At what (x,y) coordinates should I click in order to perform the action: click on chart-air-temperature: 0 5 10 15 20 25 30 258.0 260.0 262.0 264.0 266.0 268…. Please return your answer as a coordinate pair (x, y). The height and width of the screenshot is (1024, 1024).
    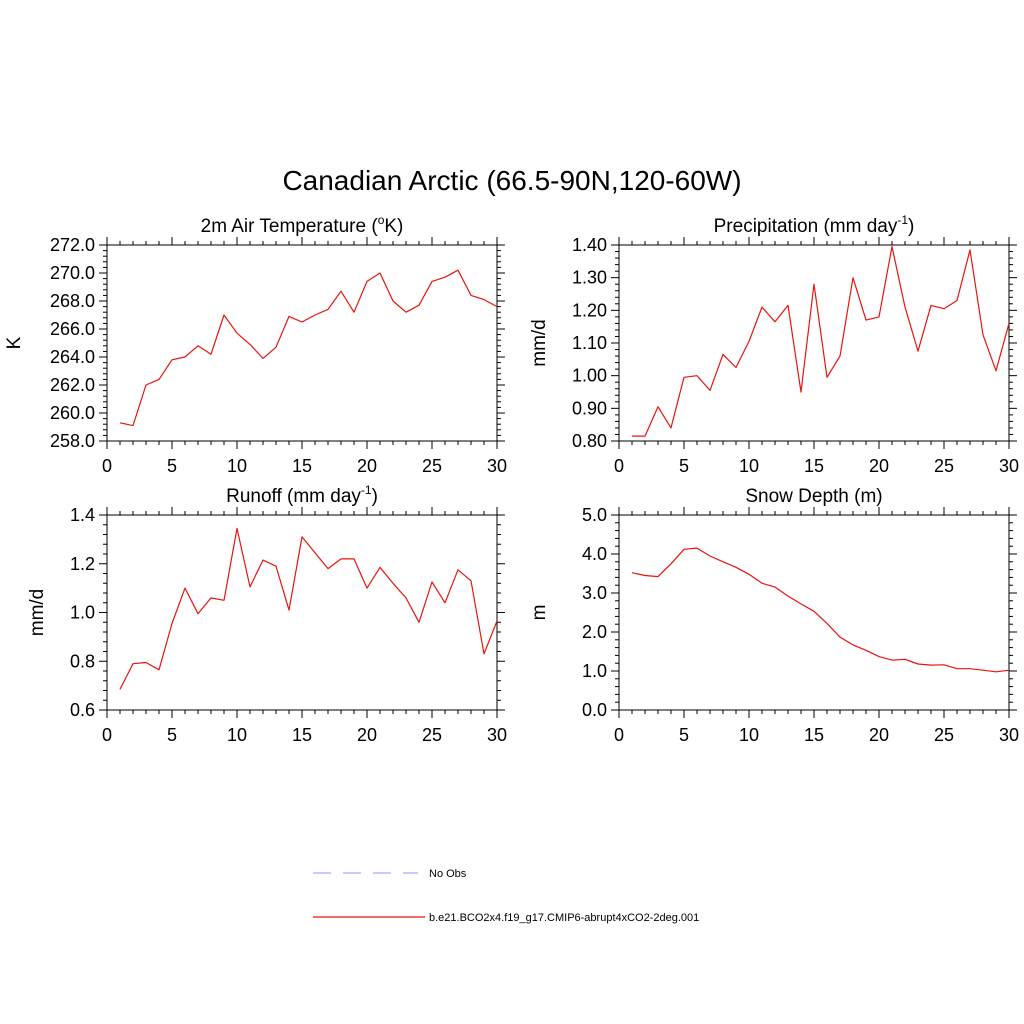
    Looking at the image, I should click on (255, 344).